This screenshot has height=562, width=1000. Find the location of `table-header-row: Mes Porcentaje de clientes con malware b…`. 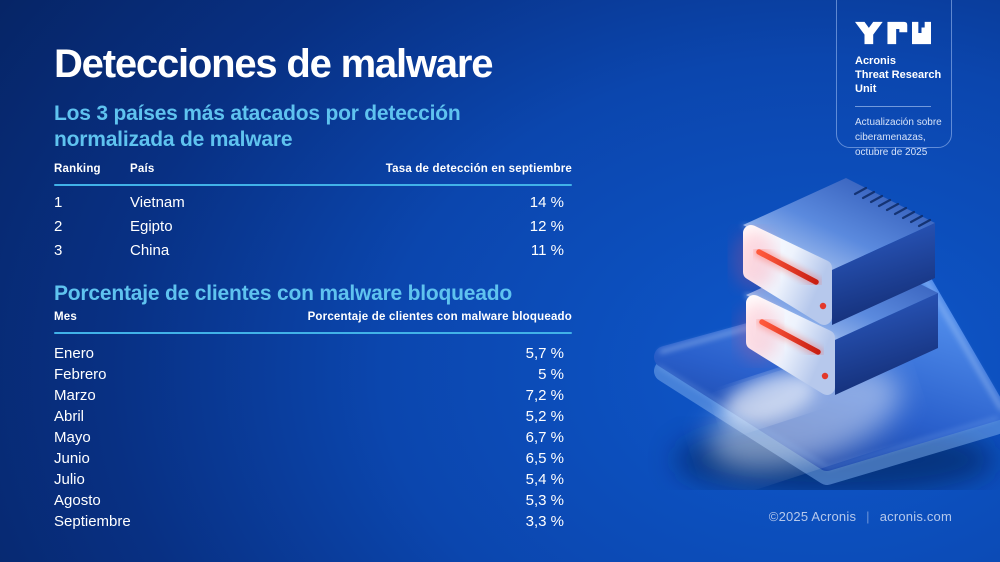

table-header-row: Mes Porcentaje de clientes con malware b… is located at coordinates (313, 321).